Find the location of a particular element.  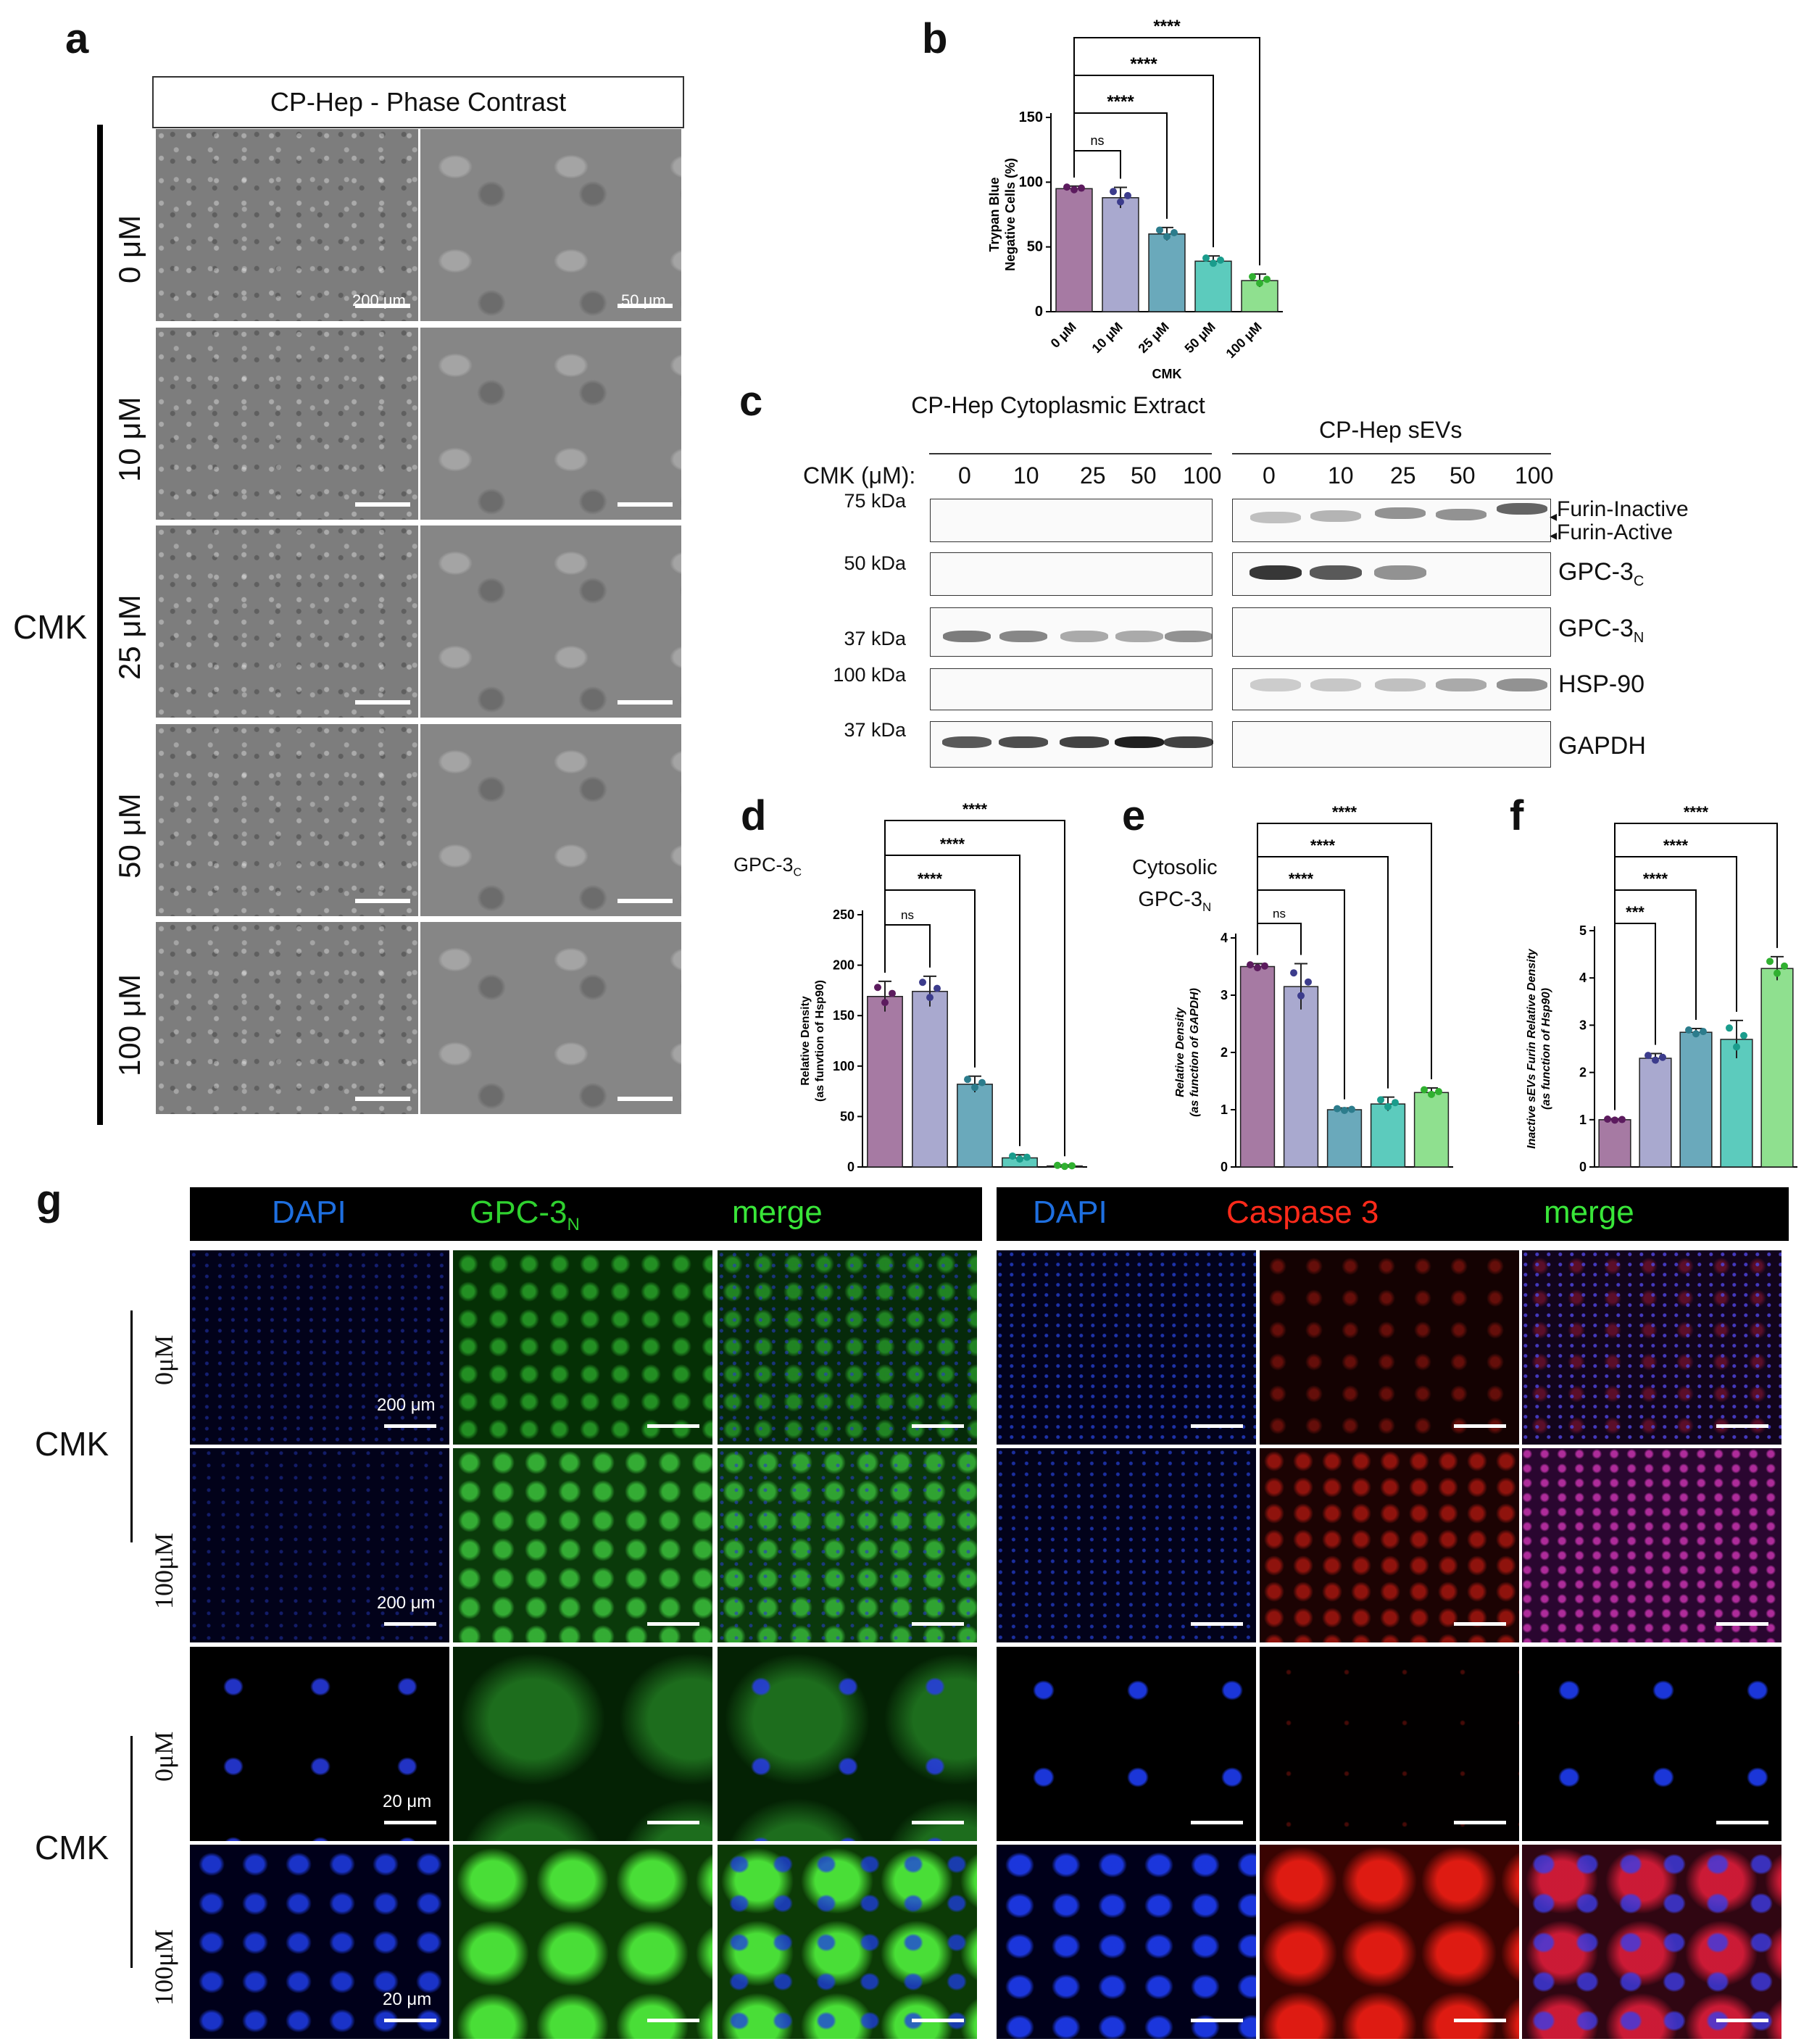

band-label-furin-inactive: Furin-Inactive is located at coordinates (1623, 509).